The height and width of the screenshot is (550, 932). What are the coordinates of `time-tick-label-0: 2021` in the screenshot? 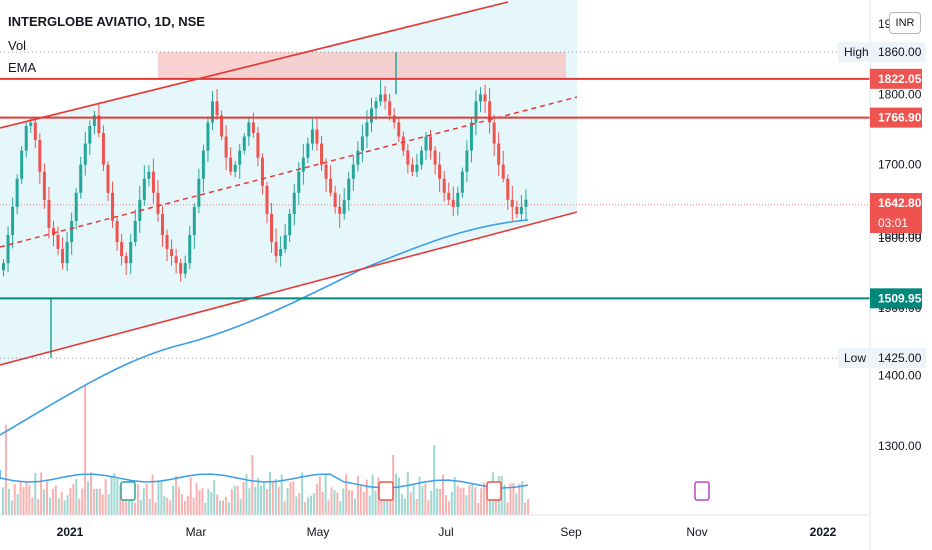 It's located at (70, 532).